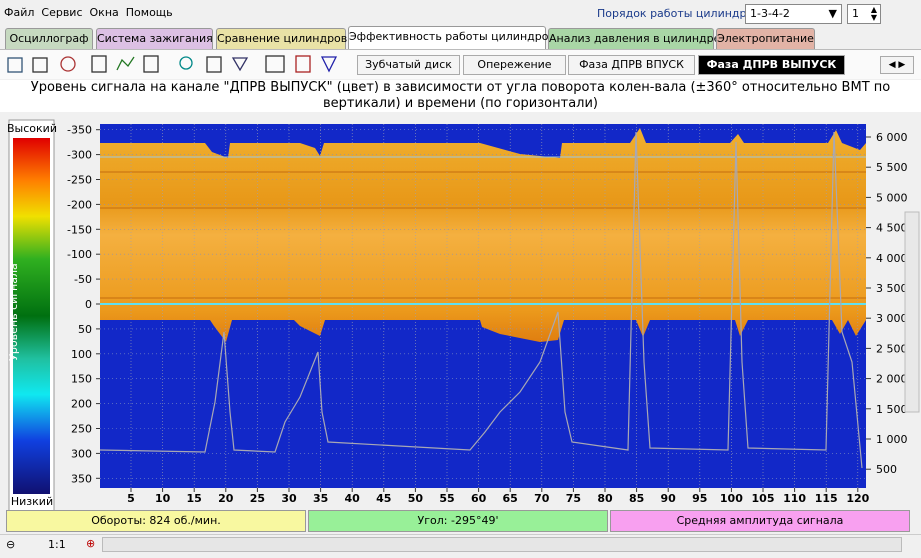  Describe the element at coordinates (636, 498) in the screenshot. I see `x-tick-label: 85` at that location.